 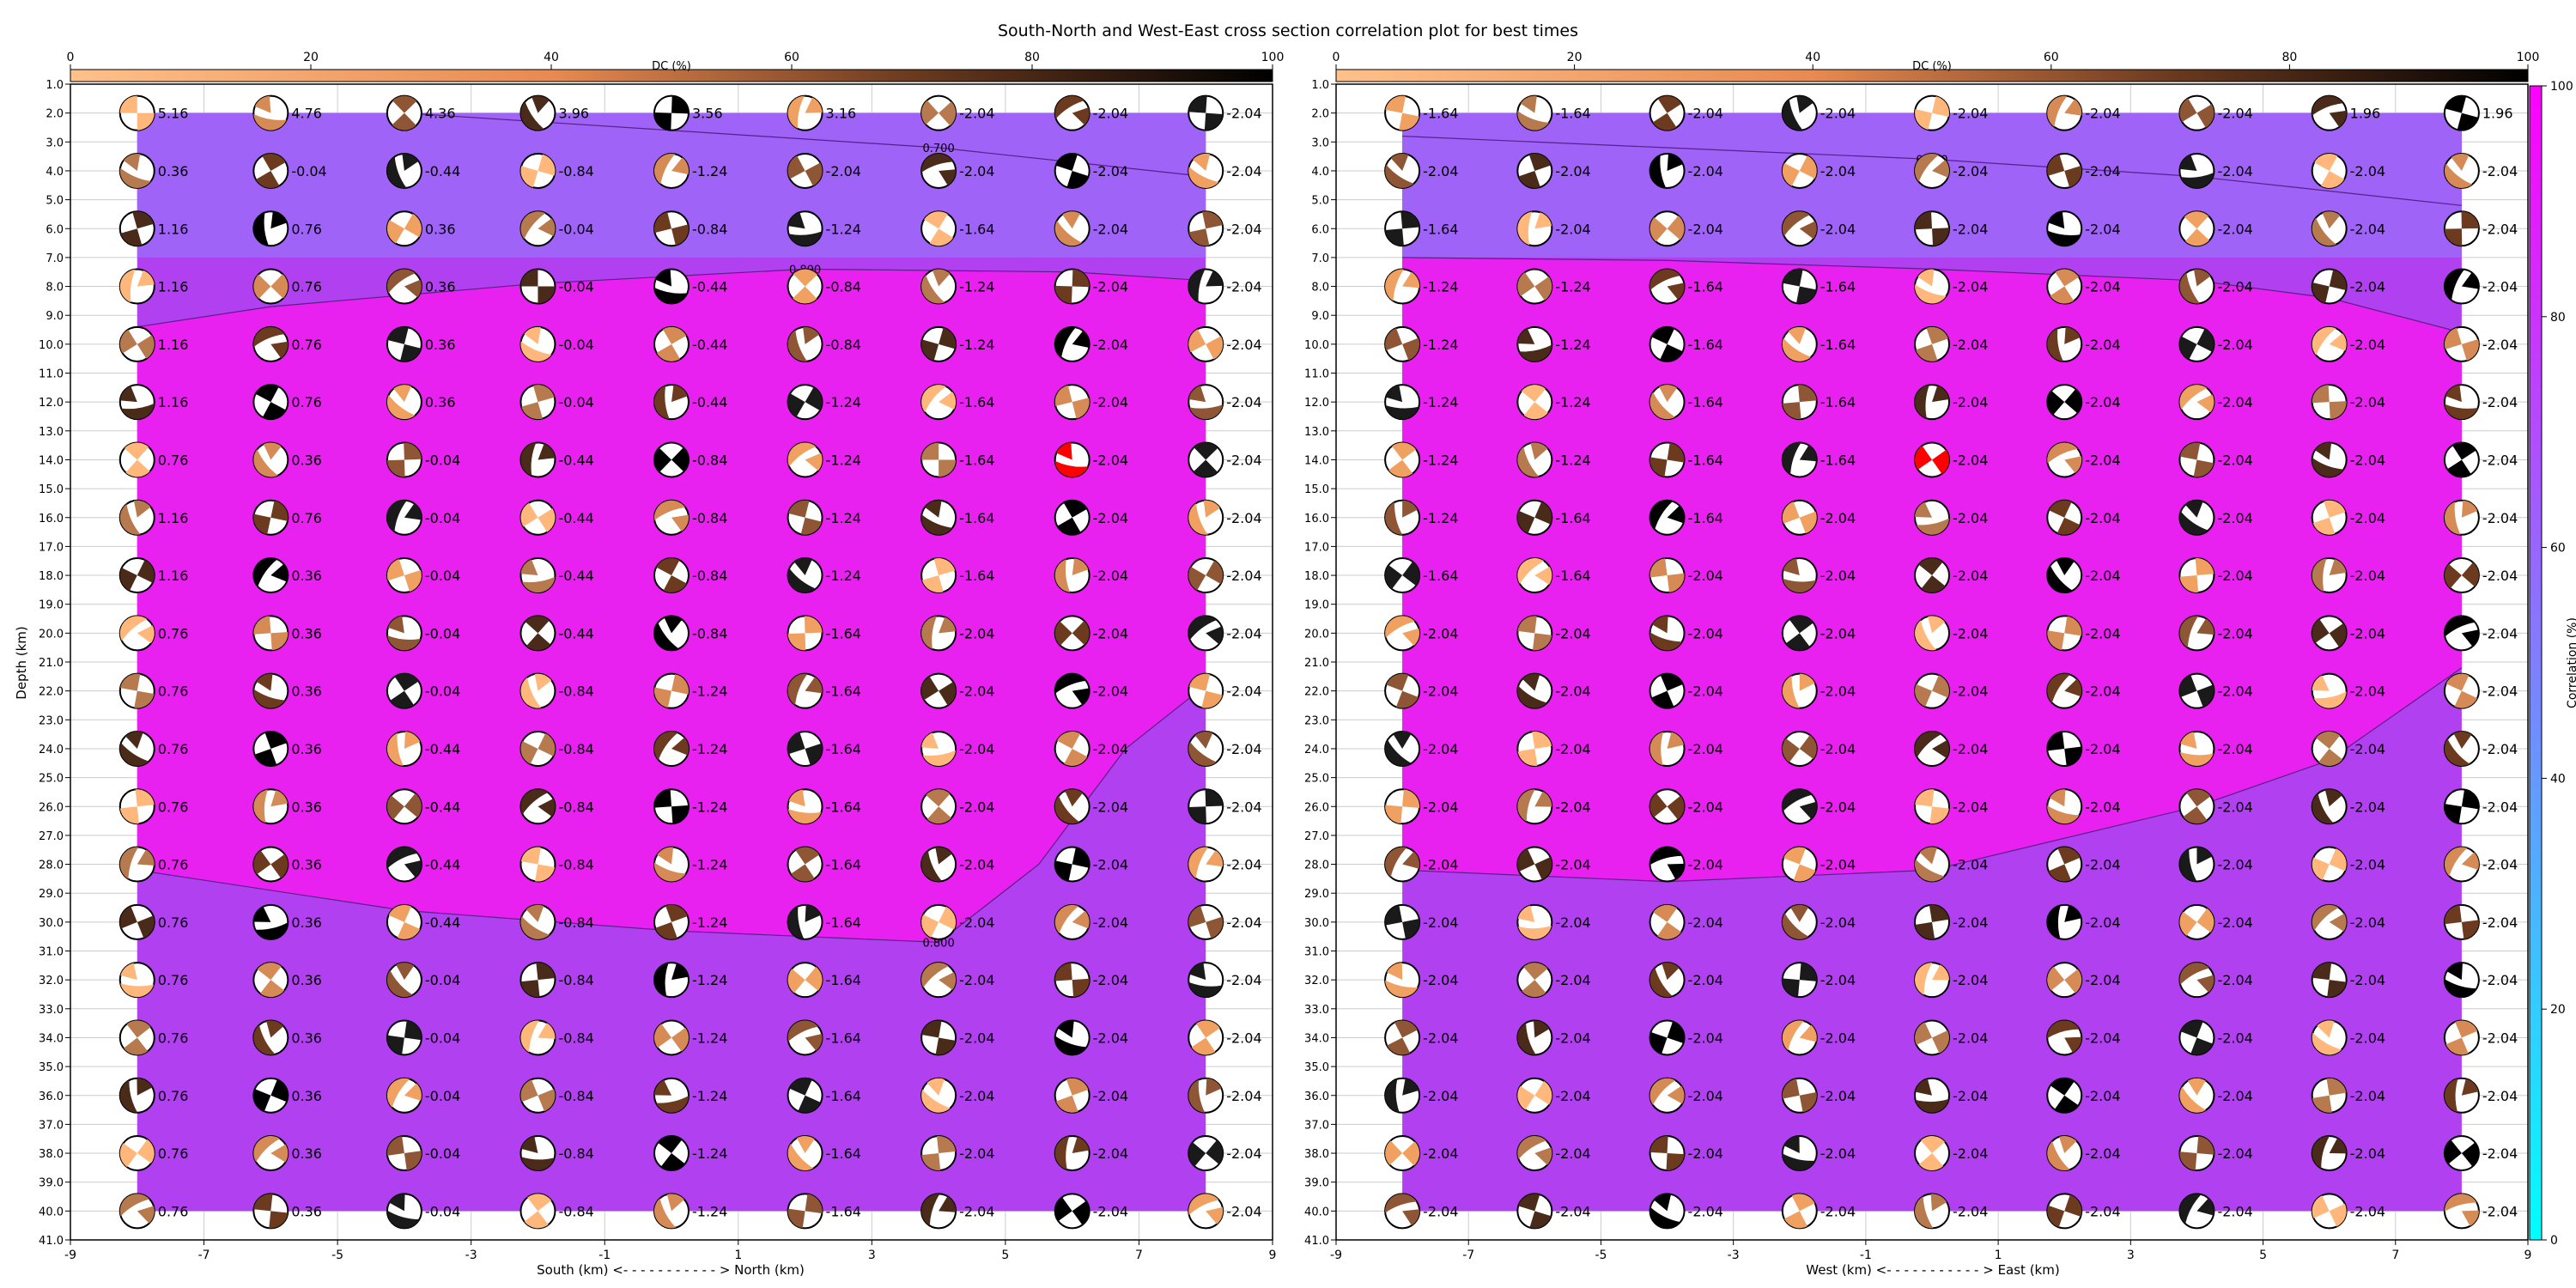 I want to click on x-tick-label: 7, so click(x=1139, y=1255).